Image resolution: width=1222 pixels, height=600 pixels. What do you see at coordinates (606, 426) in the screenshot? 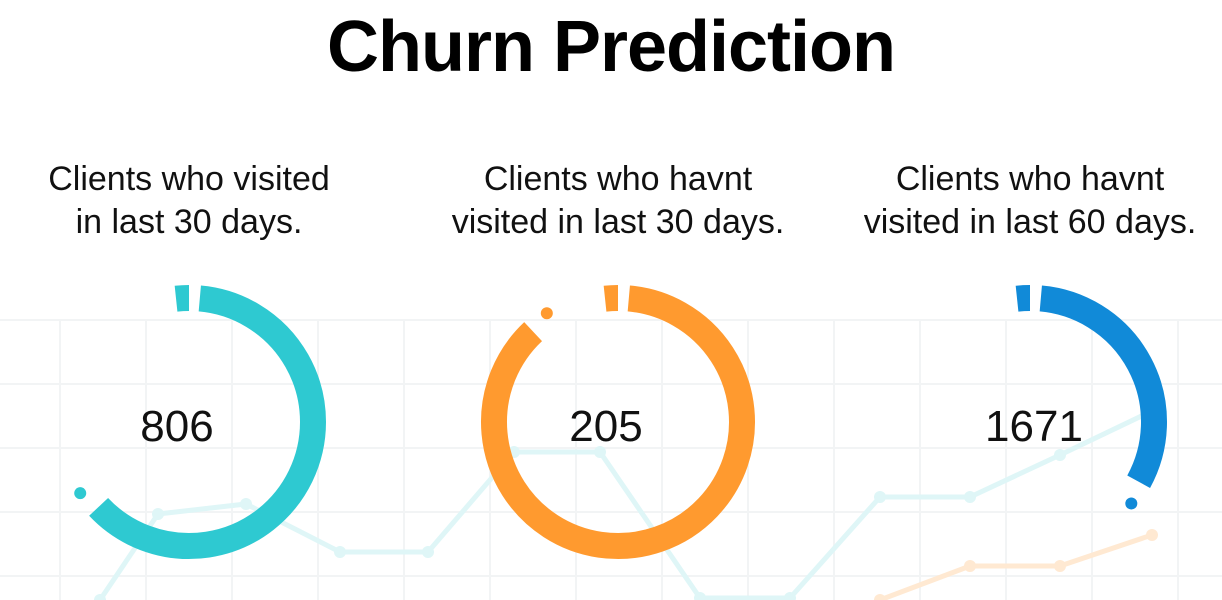
I see `metric-value: 205` at bounding box center [606, 426].